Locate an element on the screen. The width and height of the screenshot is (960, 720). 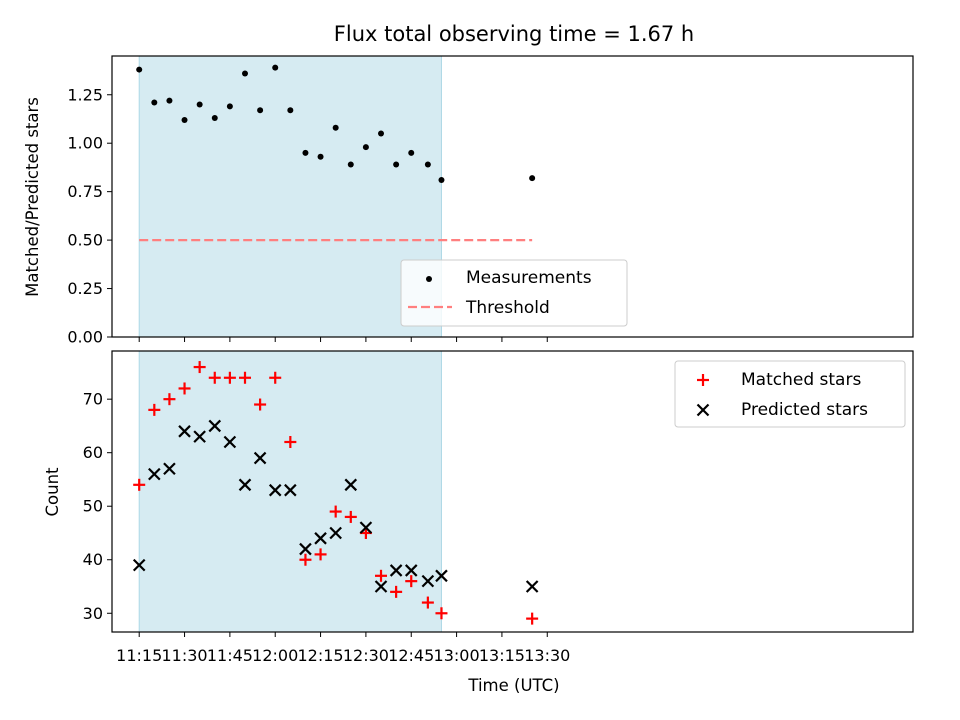
series-predicted-stars is located at coordinates (335, 506).